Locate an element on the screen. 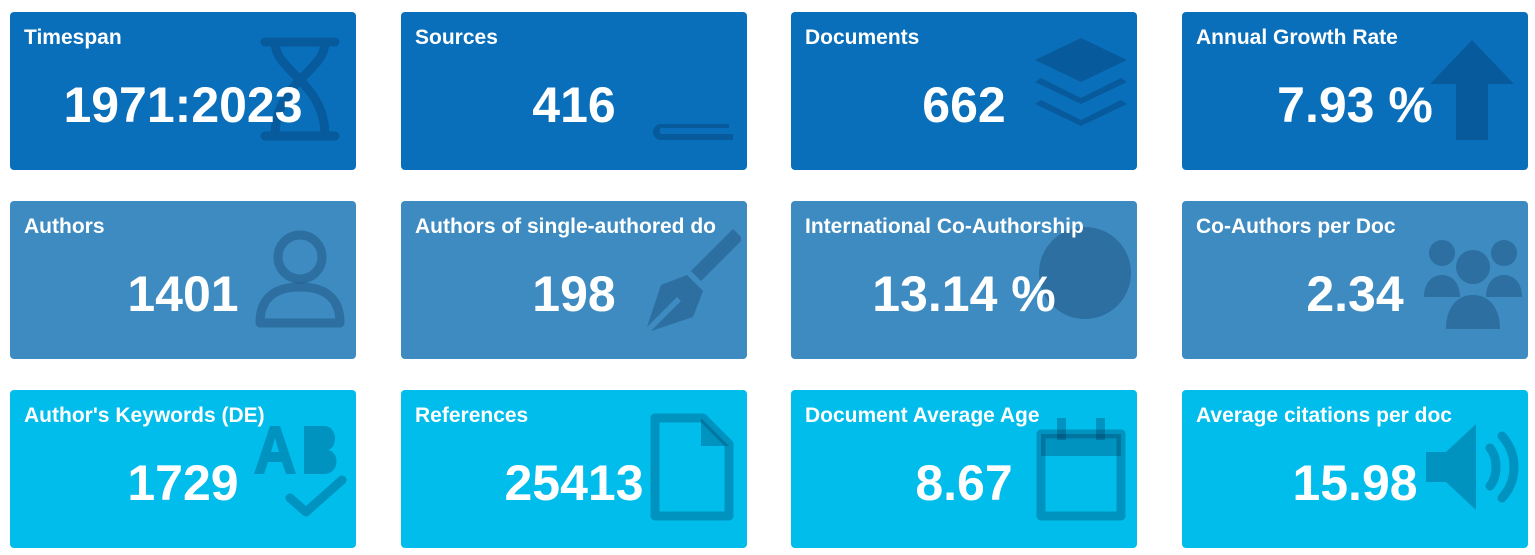 Image resolution: width=1535 pixels, height=555 pixels. card-value: 7.93 % is located at coordinates (1355, 105).